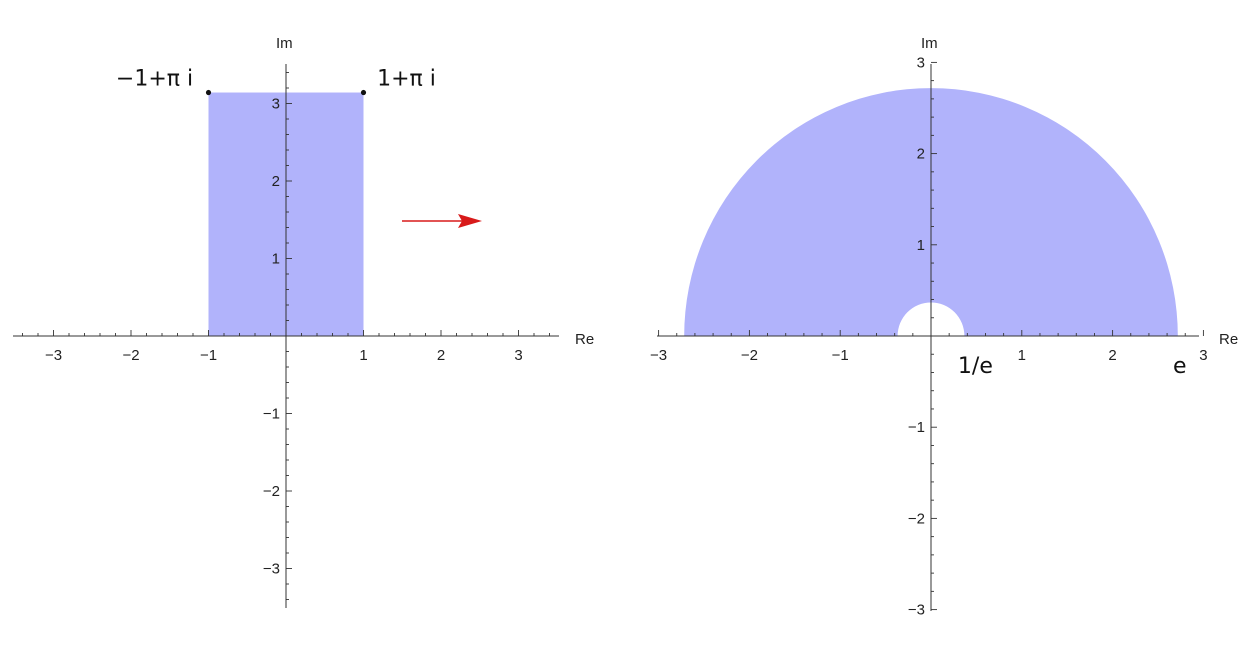 This screenshot has height=652, width=1250. I want to click on left-x-tick-label: 2, so click(441, 355).